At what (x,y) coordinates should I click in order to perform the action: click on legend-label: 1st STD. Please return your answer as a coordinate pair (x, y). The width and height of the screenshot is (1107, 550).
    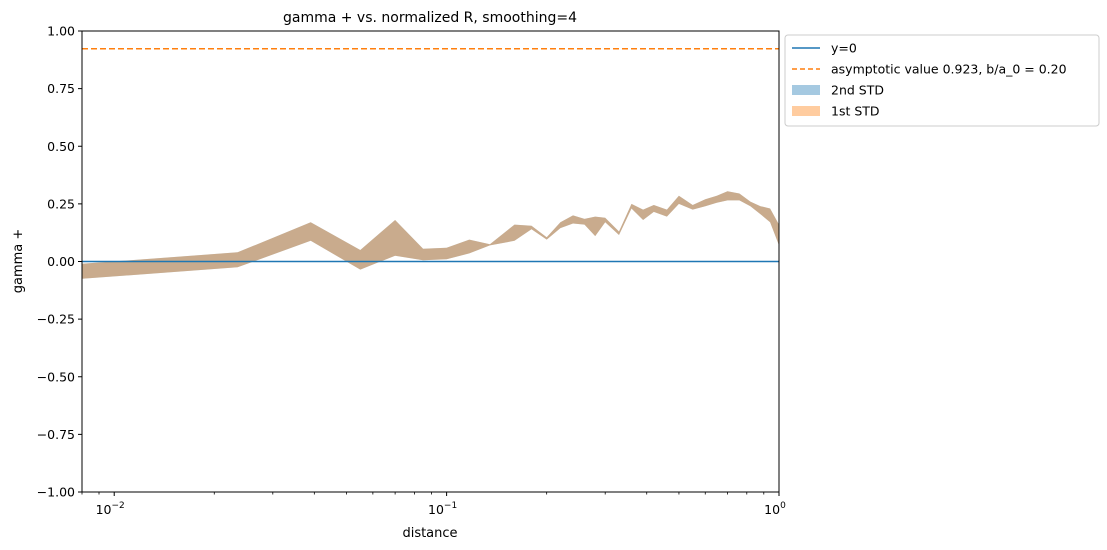
    Looking at the image, I should click on (855, 111).